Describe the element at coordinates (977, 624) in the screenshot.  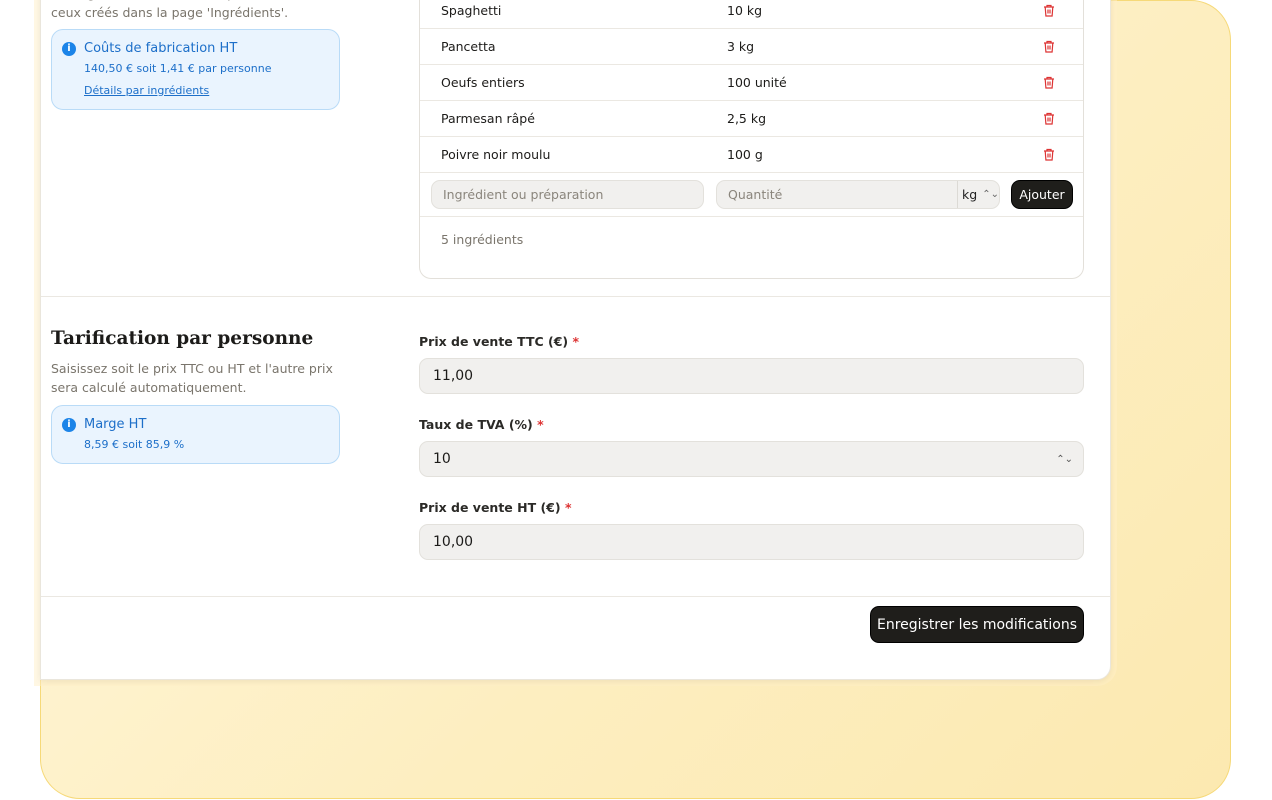
I see `save-button: Enregistrer les modifications` at that location.